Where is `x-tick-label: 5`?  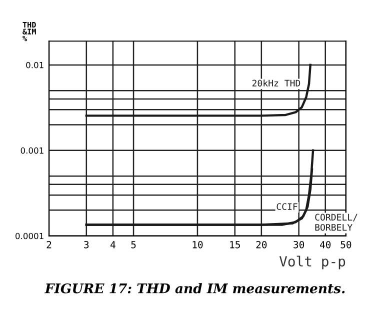
x-tick-label: 5 is located at coordinates (133, 244).